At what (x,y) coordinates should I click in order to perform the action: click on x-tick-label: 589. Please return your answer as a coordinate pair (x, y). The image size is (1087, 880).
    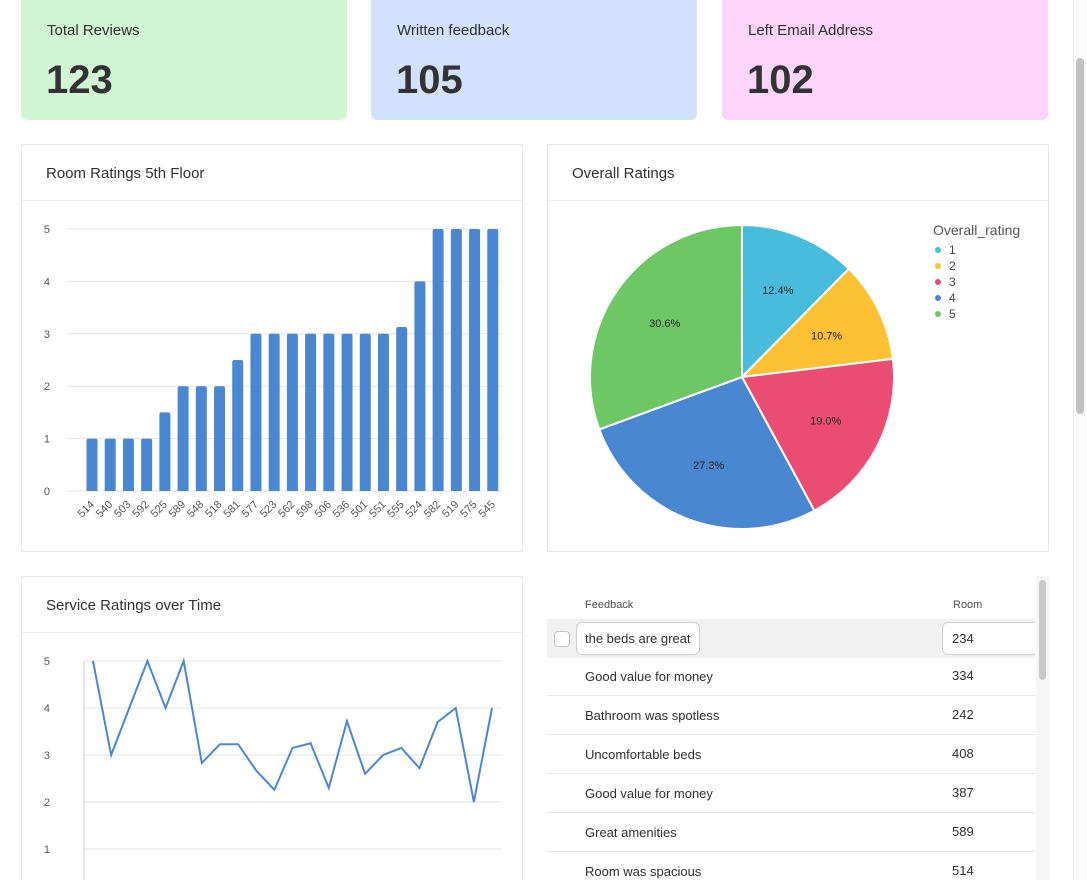
    Looking at the image, I should click on (177, 509).